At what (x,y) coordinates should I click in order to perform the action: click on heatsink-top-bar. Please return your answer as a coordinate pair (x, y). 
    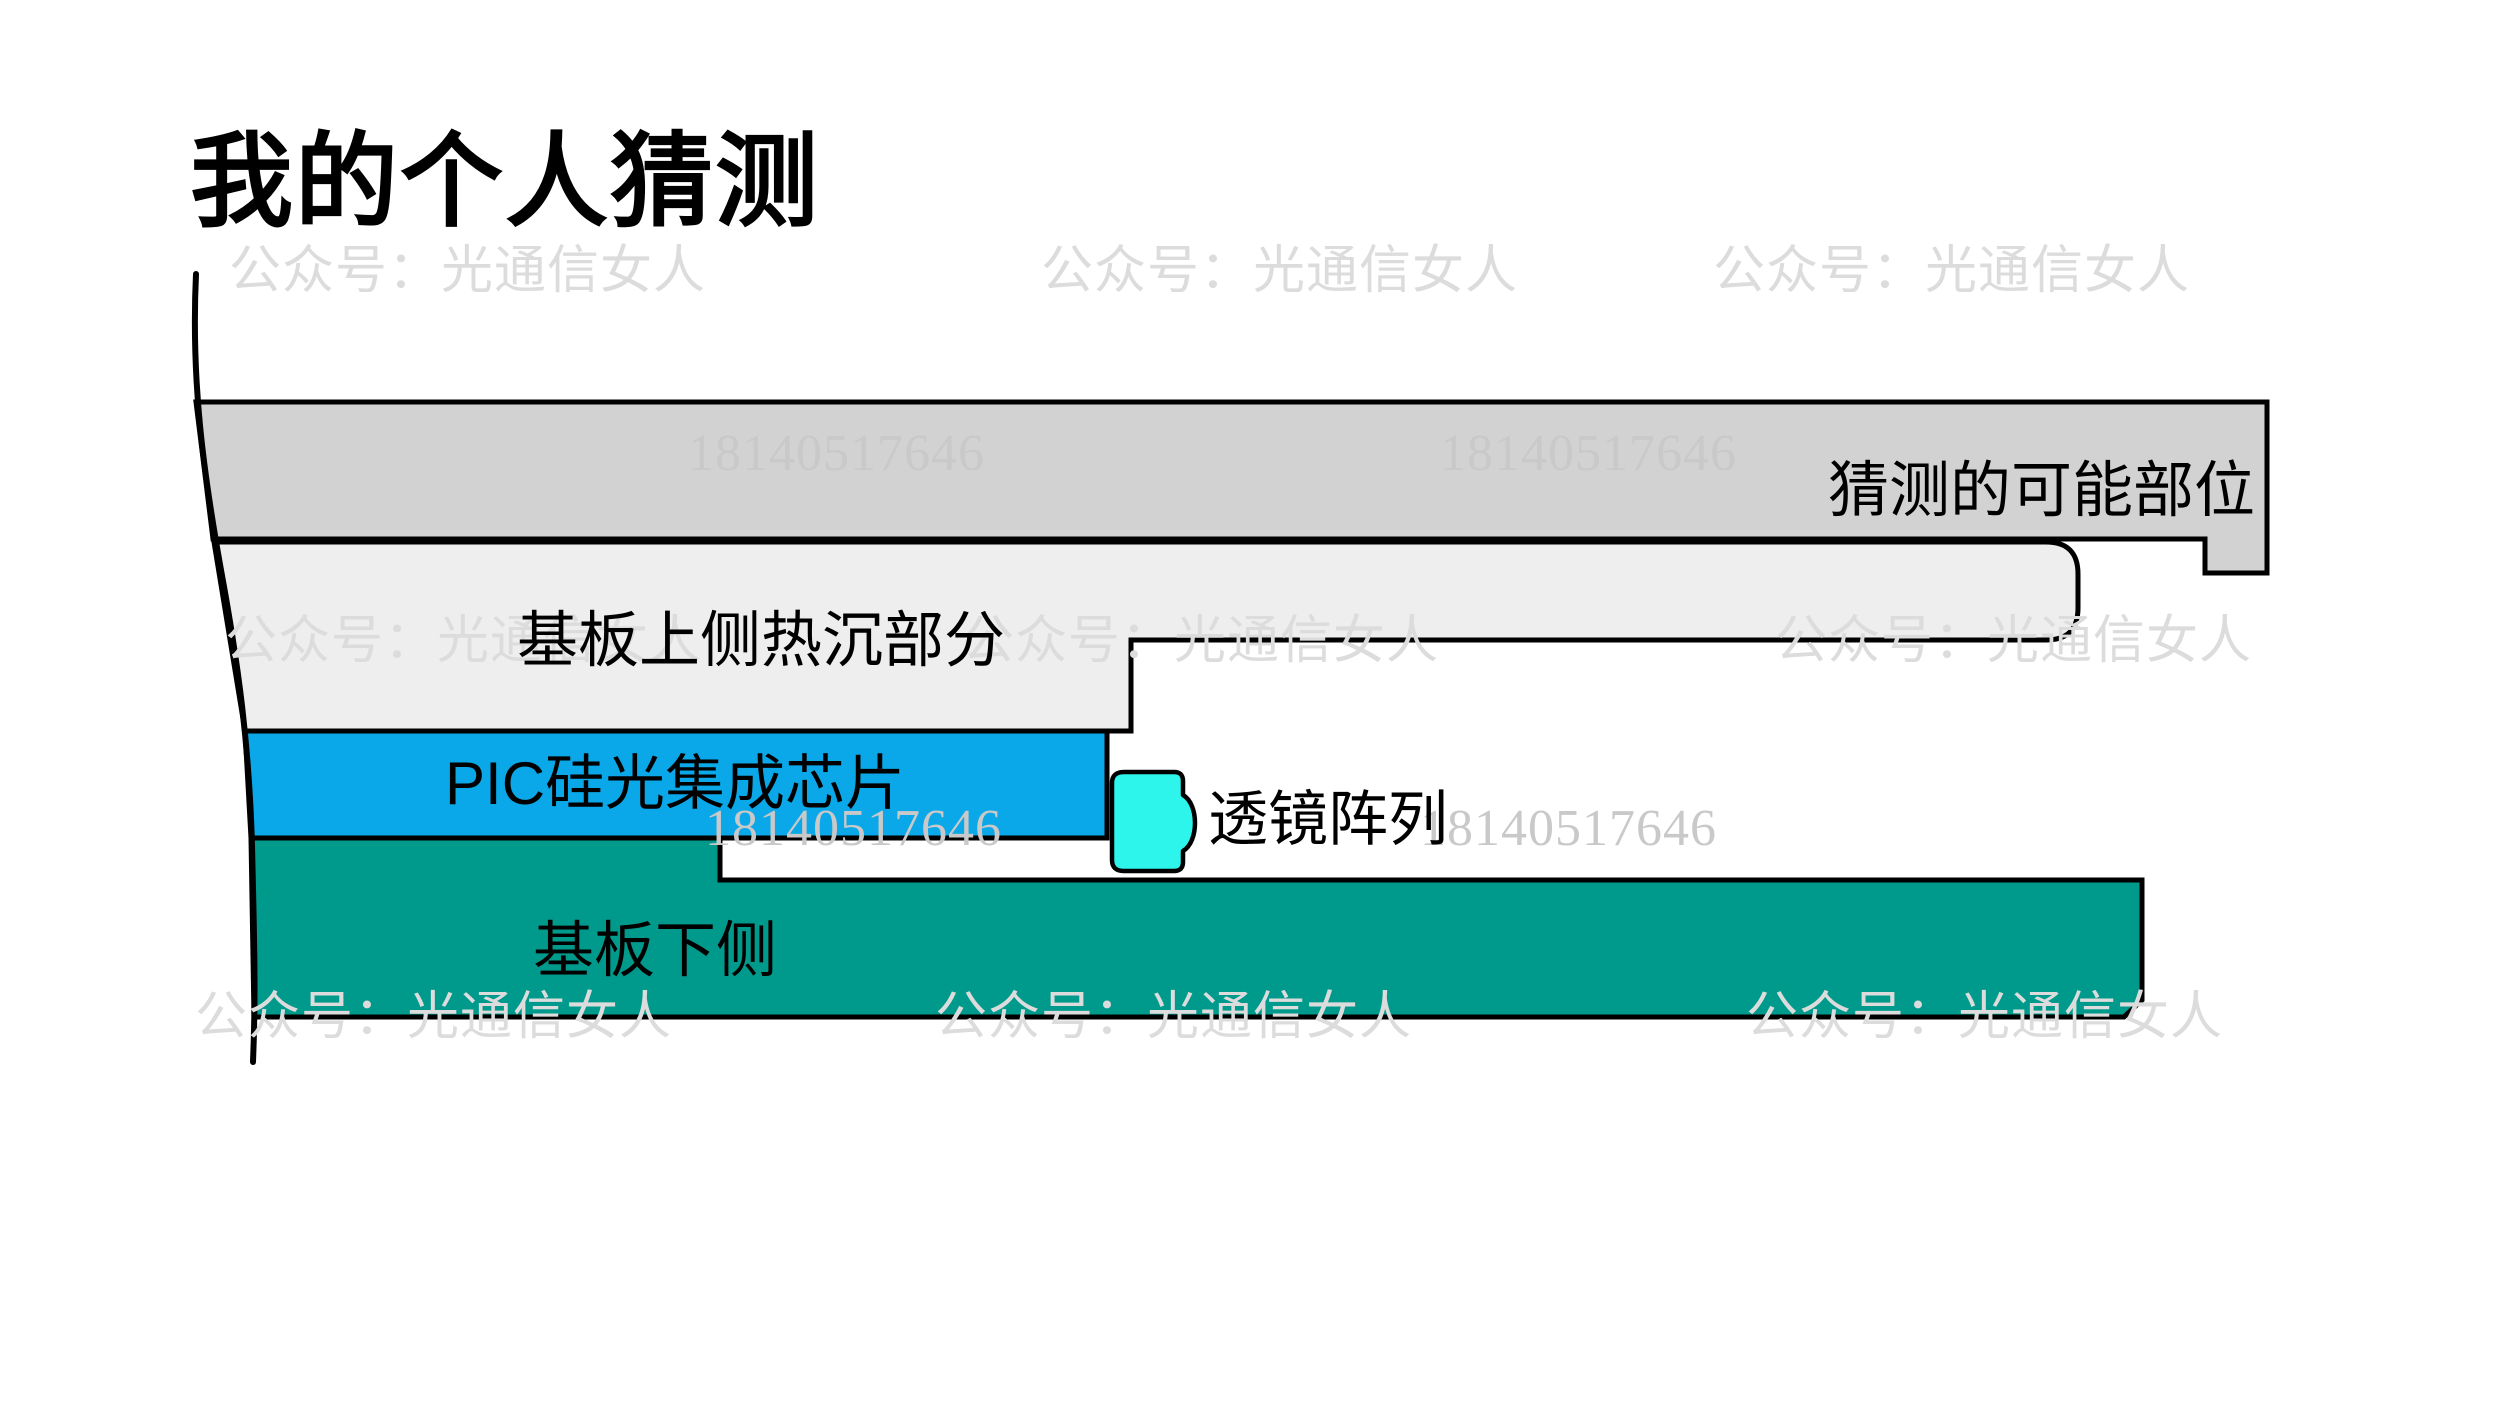
    Looking at the image, I should click on (1146, 636).